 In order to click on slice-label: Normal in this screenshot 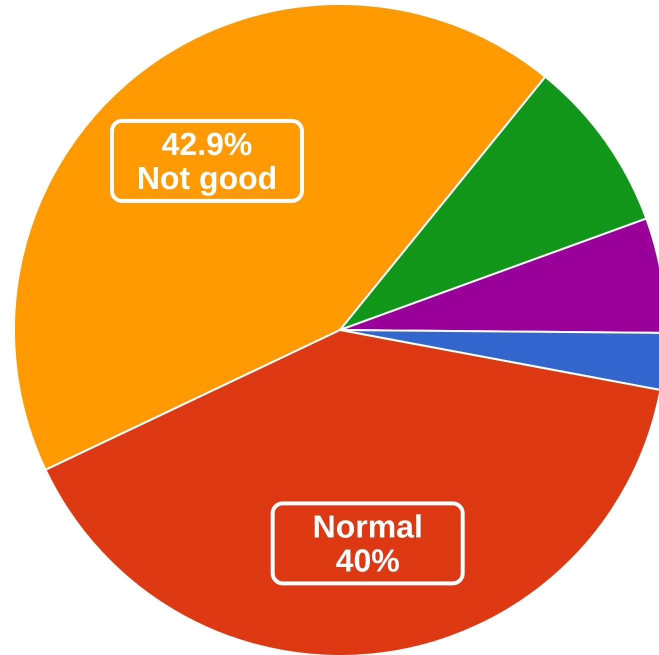, I will do `click(367, 526)`.